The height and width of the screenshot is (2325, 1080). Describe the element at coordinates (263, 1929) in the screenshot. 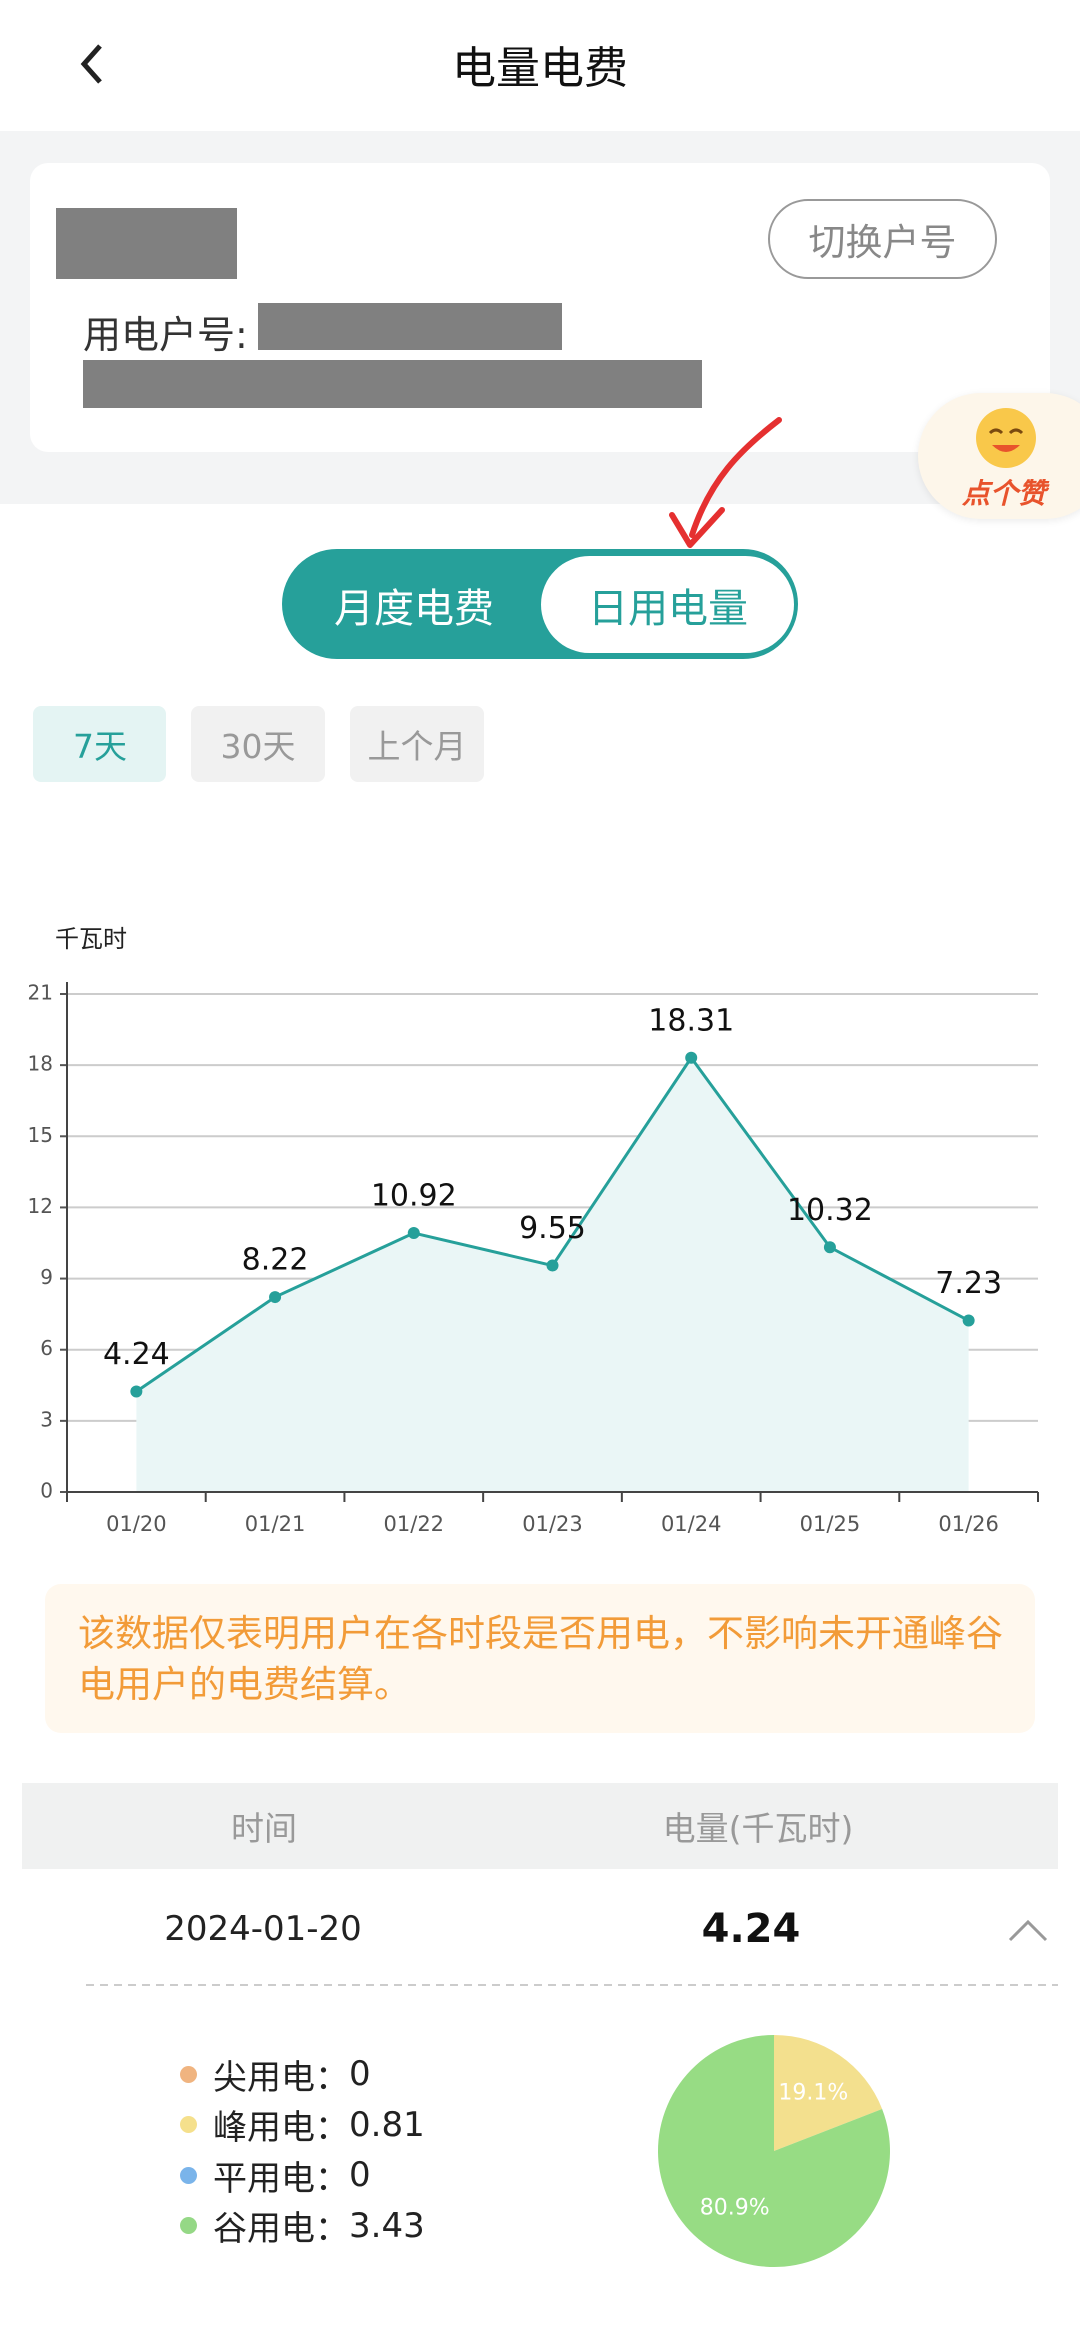

I see `table-cell: 2024-01-20` at that location.